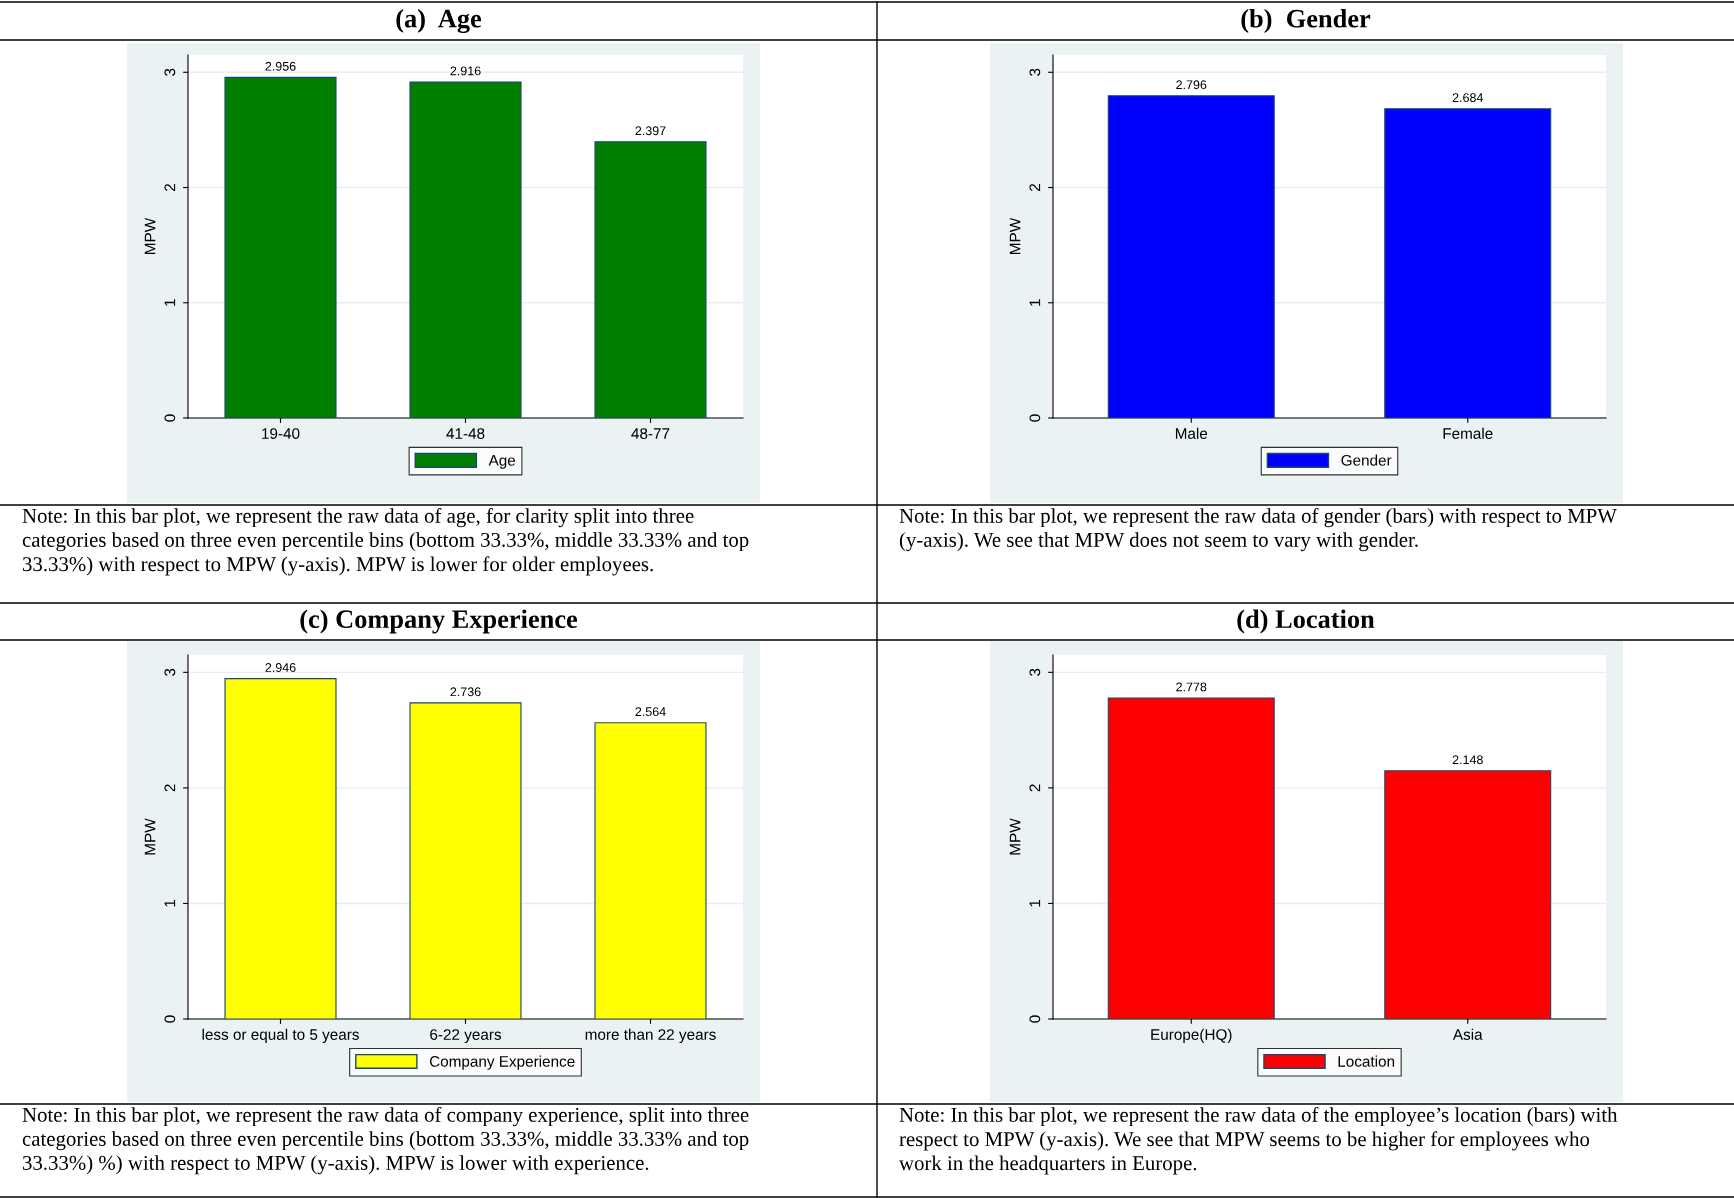 The height and width of the screenshot is (1198, 1734). Describe the element at coordinates (1468, 433) in the screenshot. I see `x-tick-label: Female` at that location.